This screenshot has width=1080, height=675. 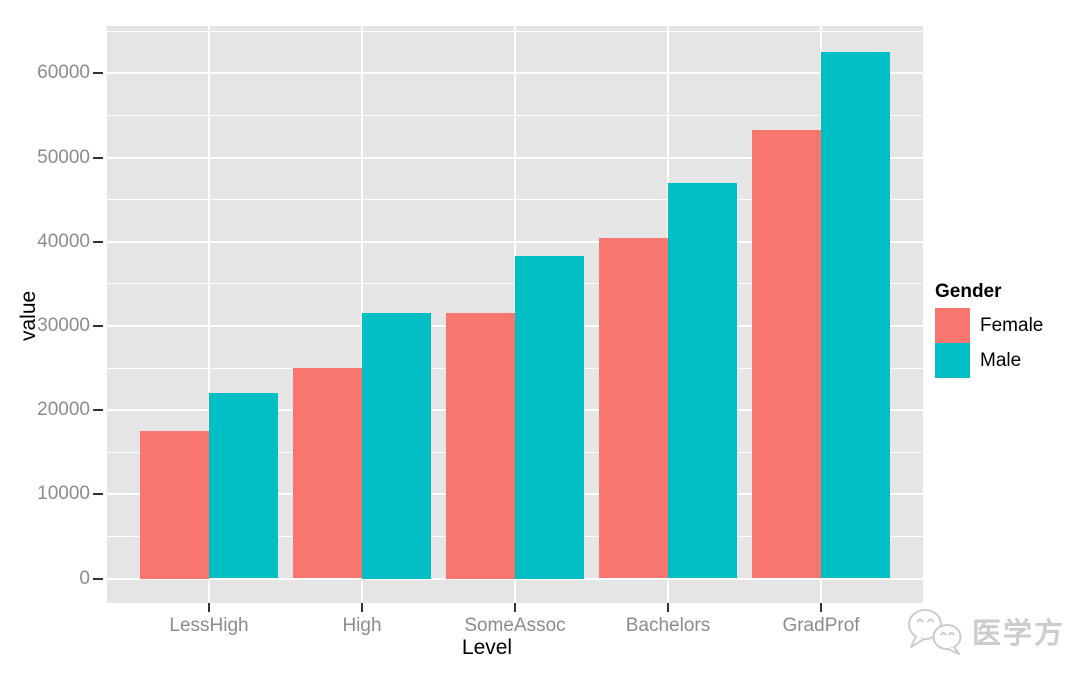 I want to click on bar-male-someassoc, so click(x=549, y=417).